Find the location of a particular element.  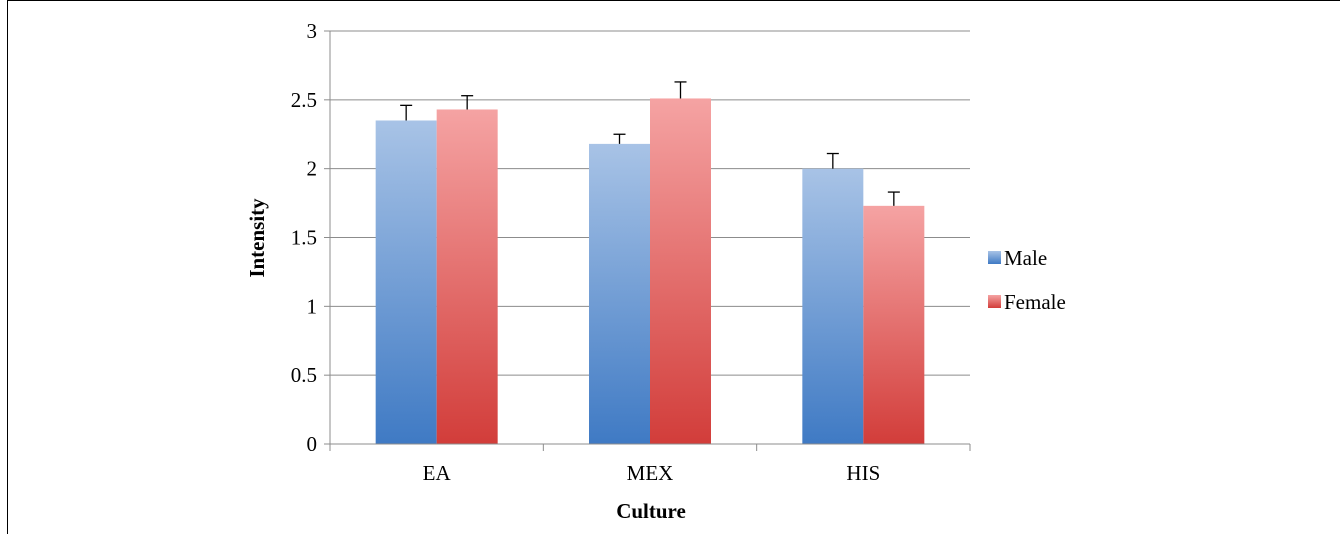

bar-female-his is located at coordinates (894, 324).